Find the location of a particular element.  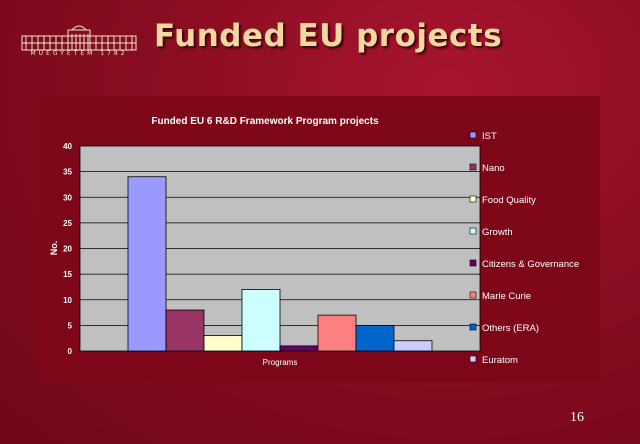

page-number: 16 is located at coordinates (577, 417).